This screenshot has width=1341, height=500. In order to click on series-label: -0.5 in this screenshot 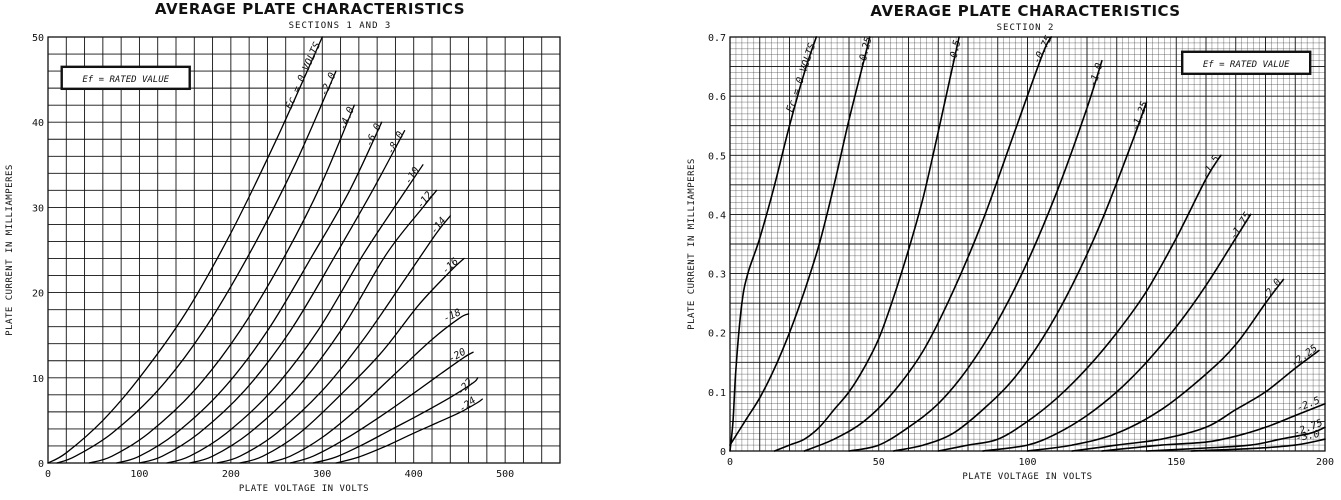, I will do `click(955, 52)`.